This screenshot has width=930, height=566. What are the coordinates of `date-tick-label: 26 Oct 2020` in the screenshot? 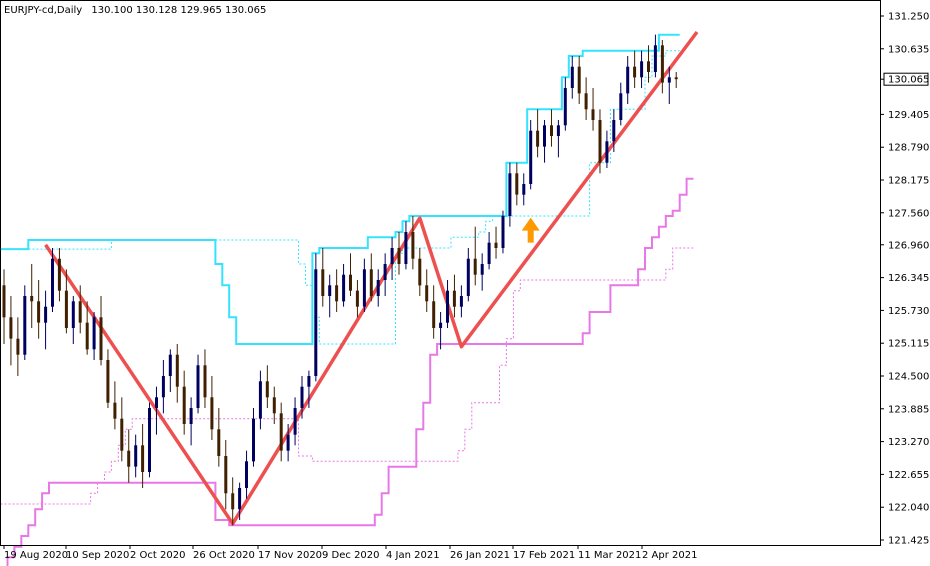 It's located at (224, 555).